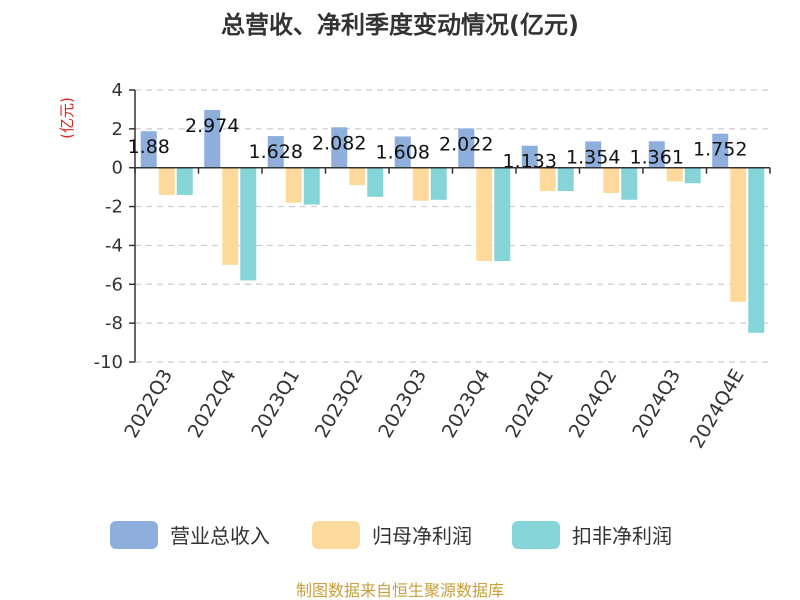  I want to click on x-tick-label: 2023Q4, so click(466, 404).